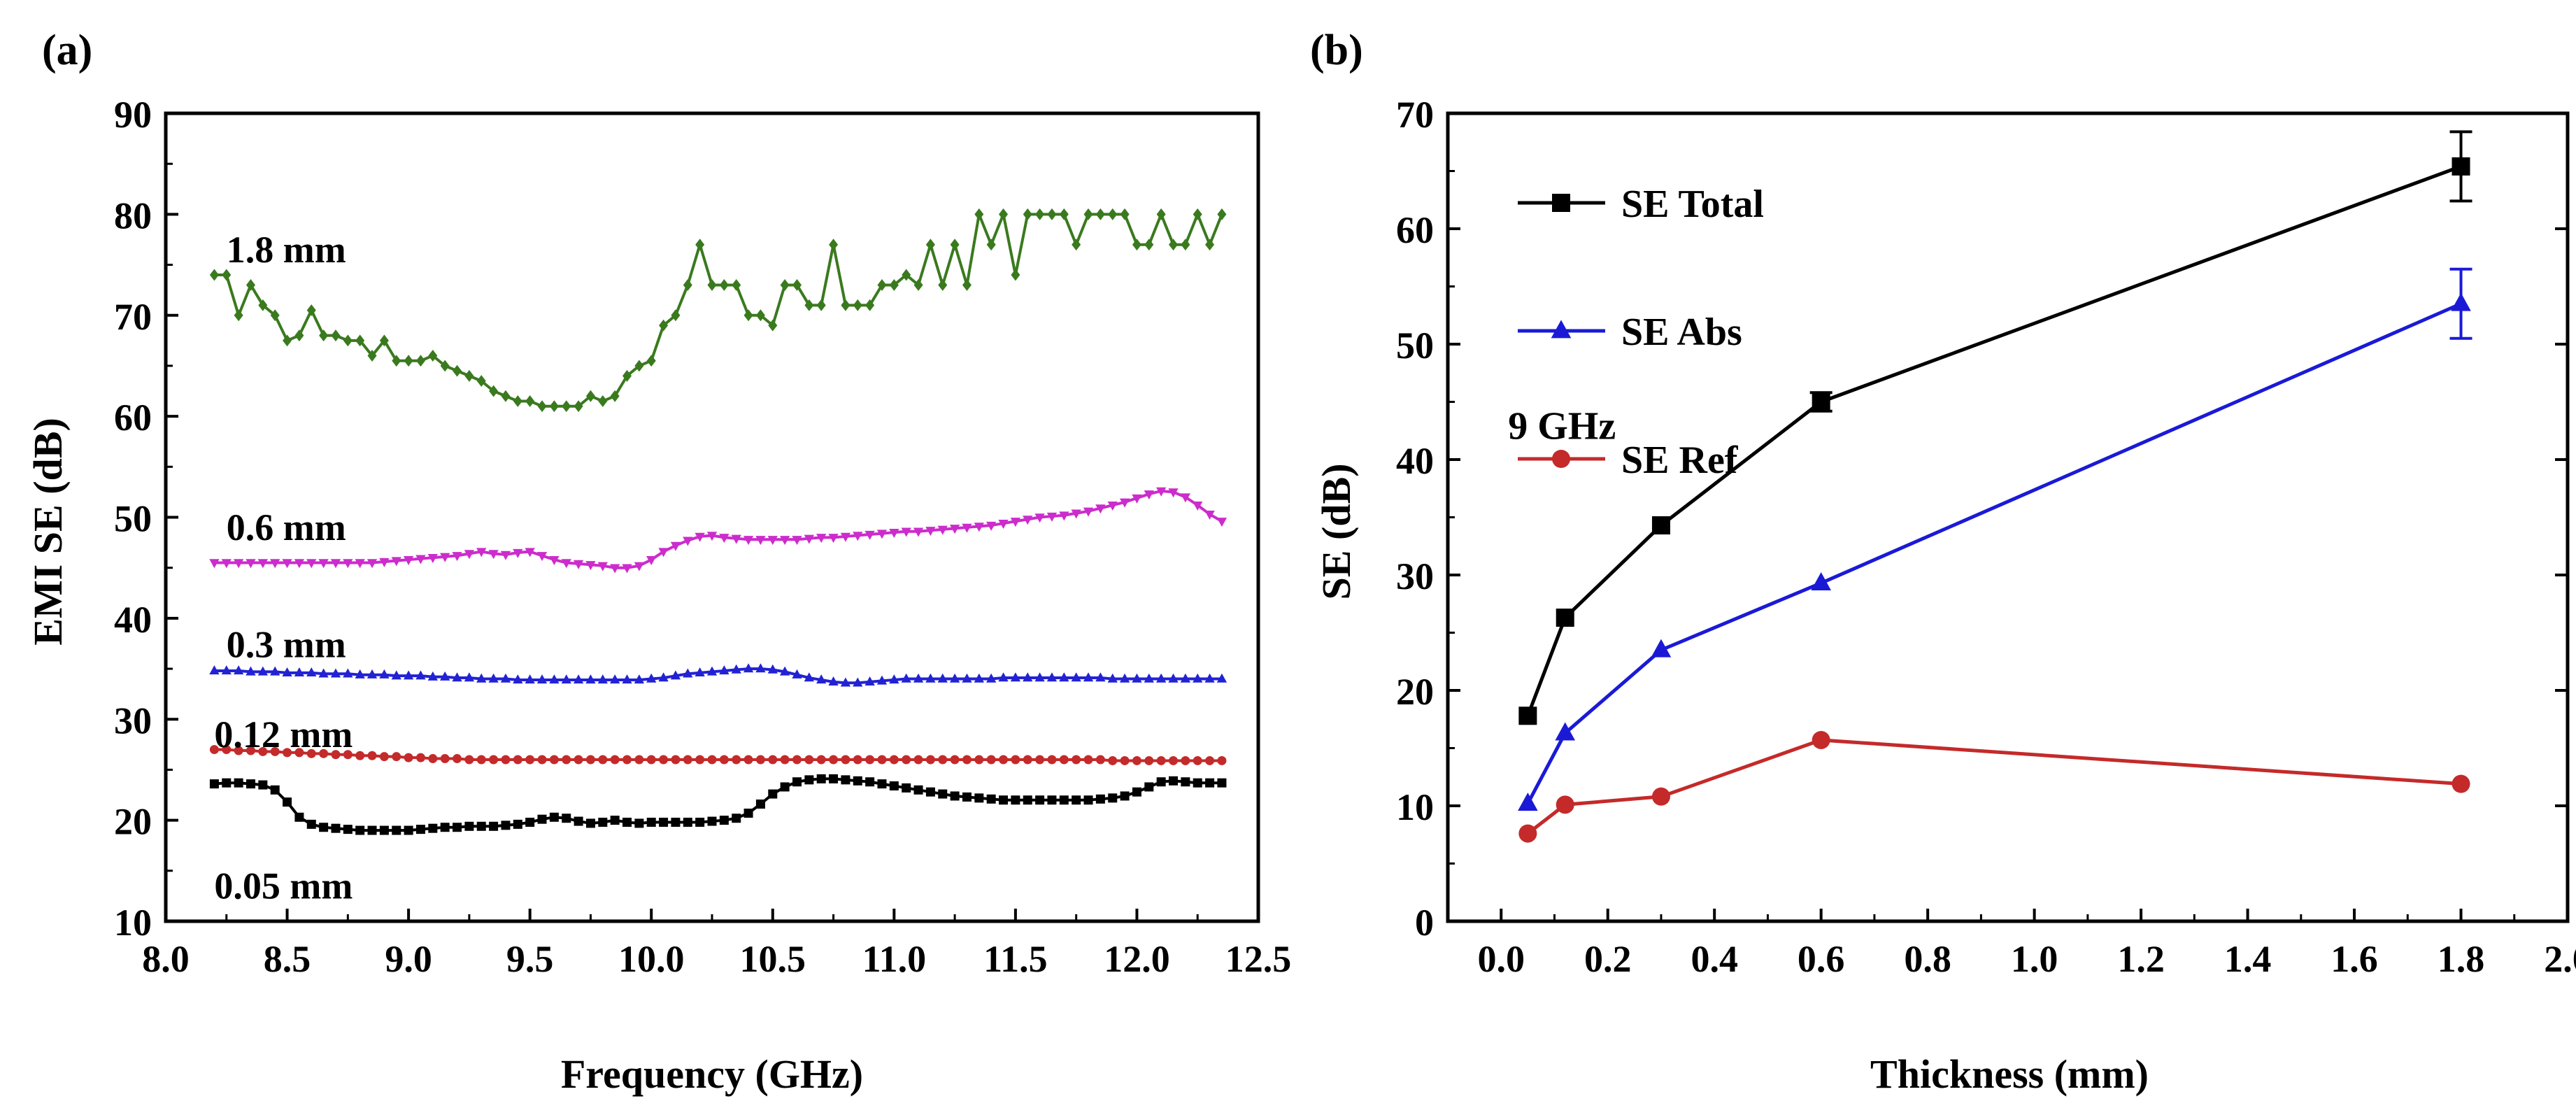 The image size is (2576, 1101). What do you see at coordinates (1641, 332) in the screenshot?
I see `panel-b-legend: SE Total SE Abs SE Ref` at bounding box center [1641, 332].